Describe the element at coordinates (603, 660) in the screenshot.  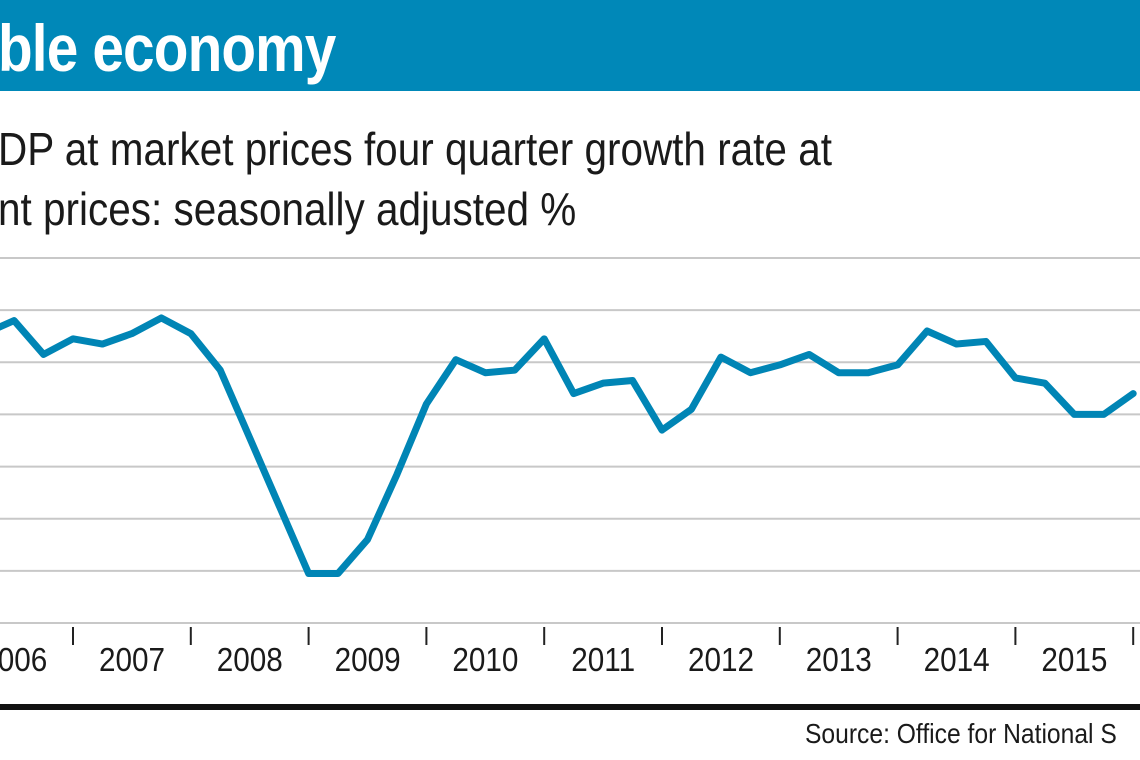
I see `x-tick-label: 2011` at that location.